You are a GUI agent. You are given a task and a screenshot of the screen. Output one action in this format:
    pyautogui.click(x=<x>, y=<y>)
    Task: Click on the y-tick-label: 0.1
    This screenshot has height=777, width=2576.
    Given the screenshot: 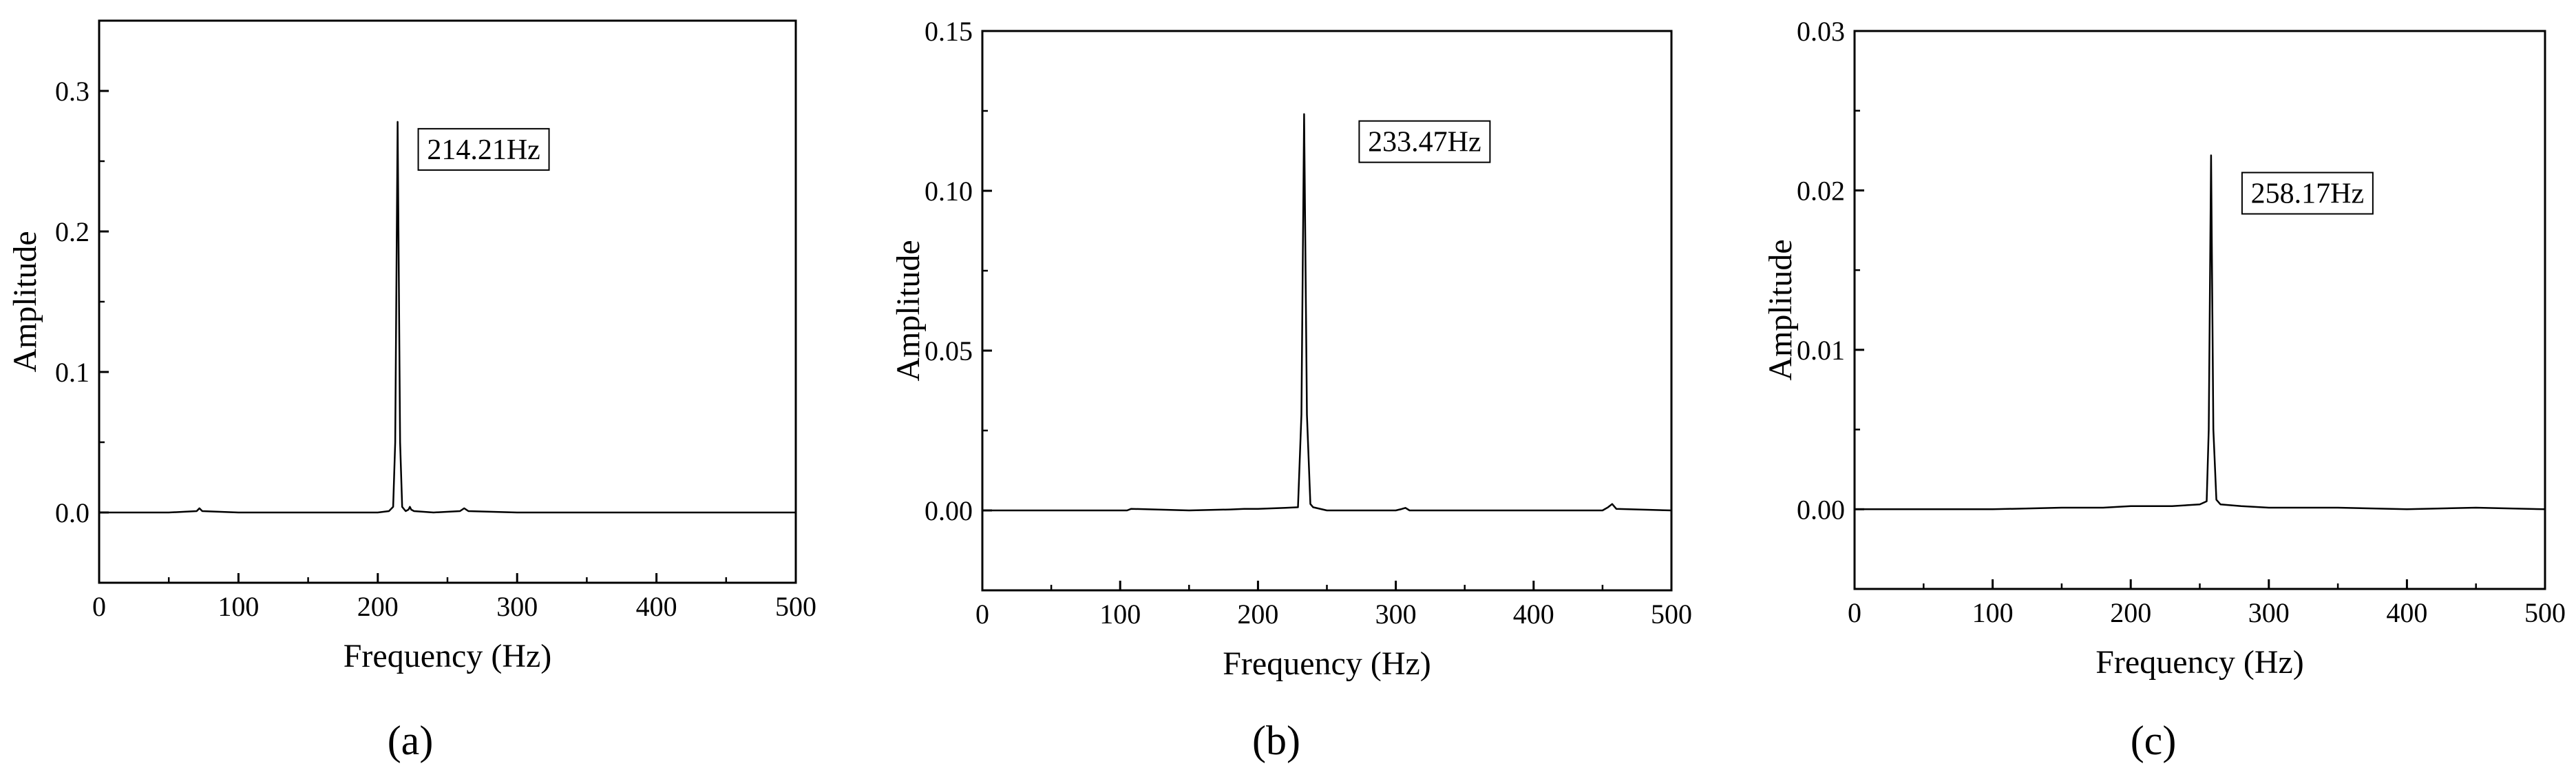 What is the action you would take?
    pyautogui.click(x=72, y=372)
    